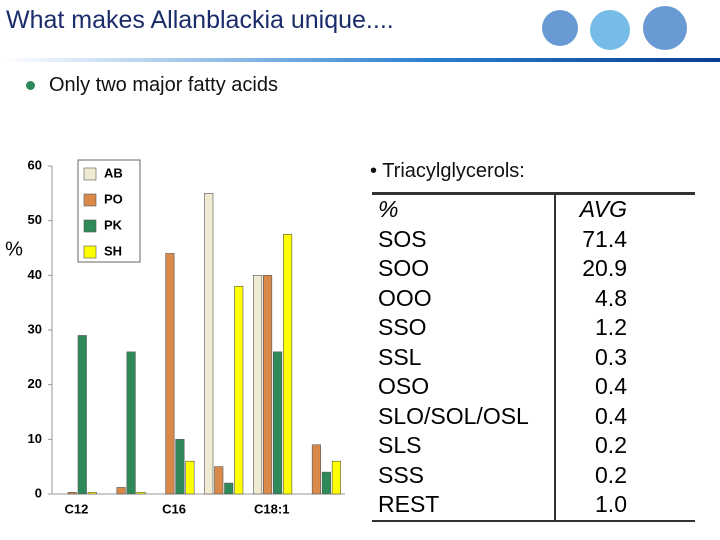 The width and height of the screenshot is (720, 540). I want to click on header-cell: AVG, so click(625, 208).